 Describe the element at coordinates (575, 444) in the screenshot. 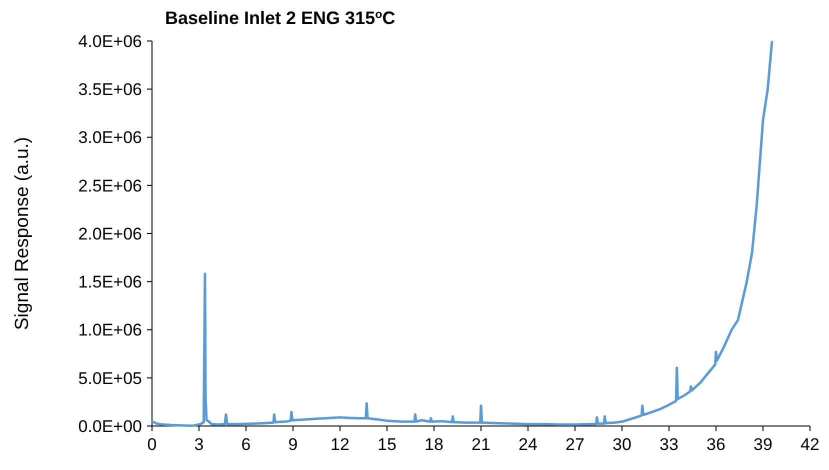

I see `x-tick-label: 27` at that location.